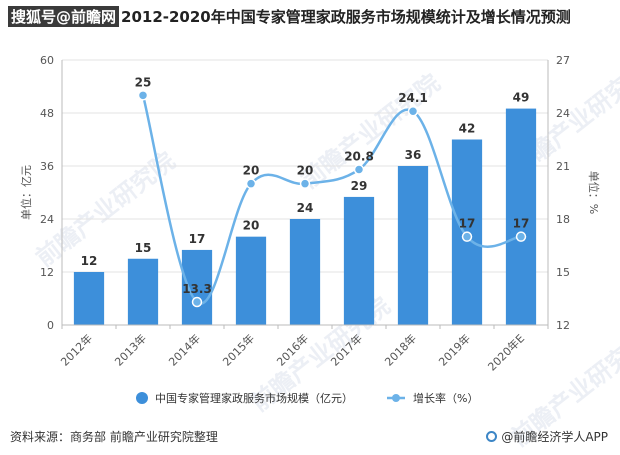 Image resolution: width=620 pixels, height=455 pixels. Describe the element at coordinates (563, 325) in the screenshot. I see `y-right-tick-label: 12` at that location.